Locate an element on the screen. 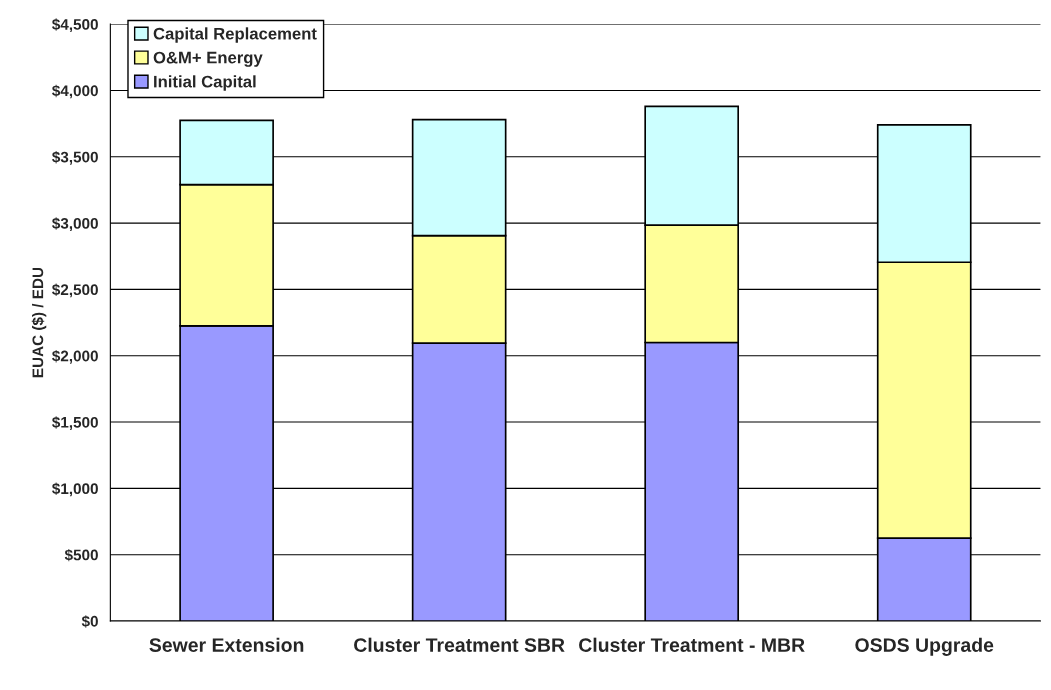 Image resolution: width=1051 pixels, height=690 pixels. x-tick-label: Sewer Extension is located at coordinates (226, 644).